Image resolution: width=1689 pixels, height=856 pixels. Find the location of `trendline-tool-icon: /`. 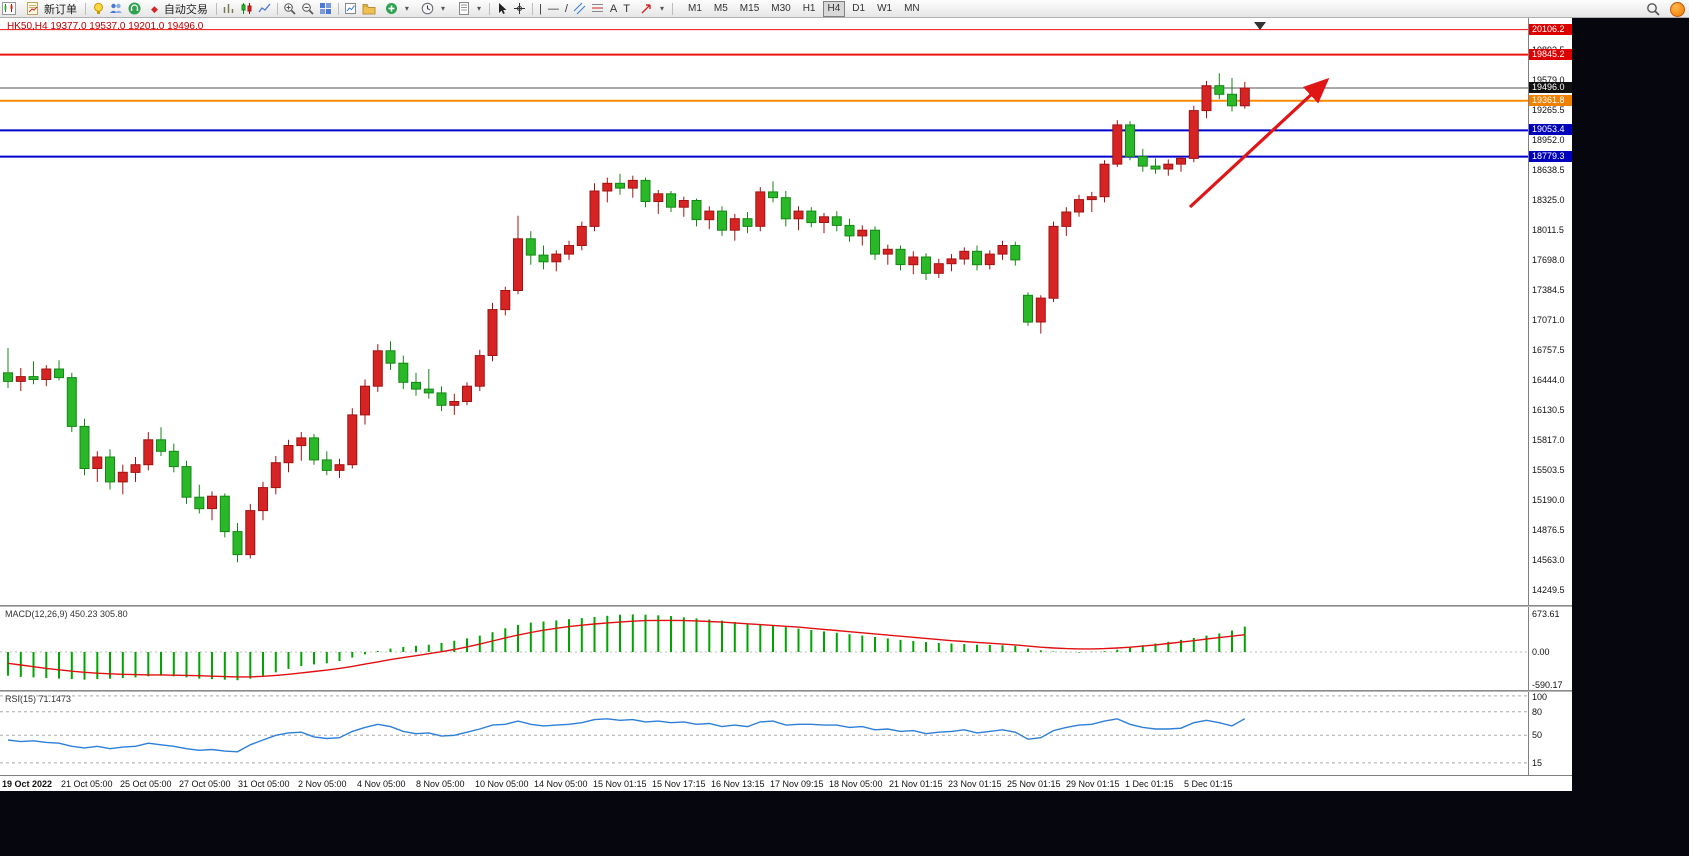

trendline-tool-icon: / is located at coordinates (566, 8).